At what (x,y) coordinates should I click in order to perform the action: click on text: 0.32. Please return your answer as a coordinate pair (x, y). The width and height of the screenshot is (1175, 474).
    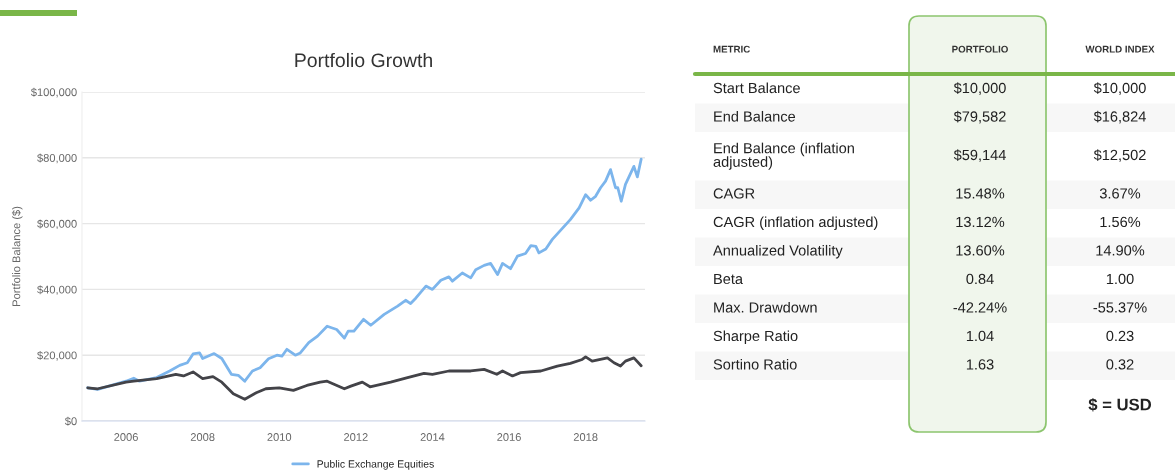
    Looking at the image, I should click on (1120, 364).